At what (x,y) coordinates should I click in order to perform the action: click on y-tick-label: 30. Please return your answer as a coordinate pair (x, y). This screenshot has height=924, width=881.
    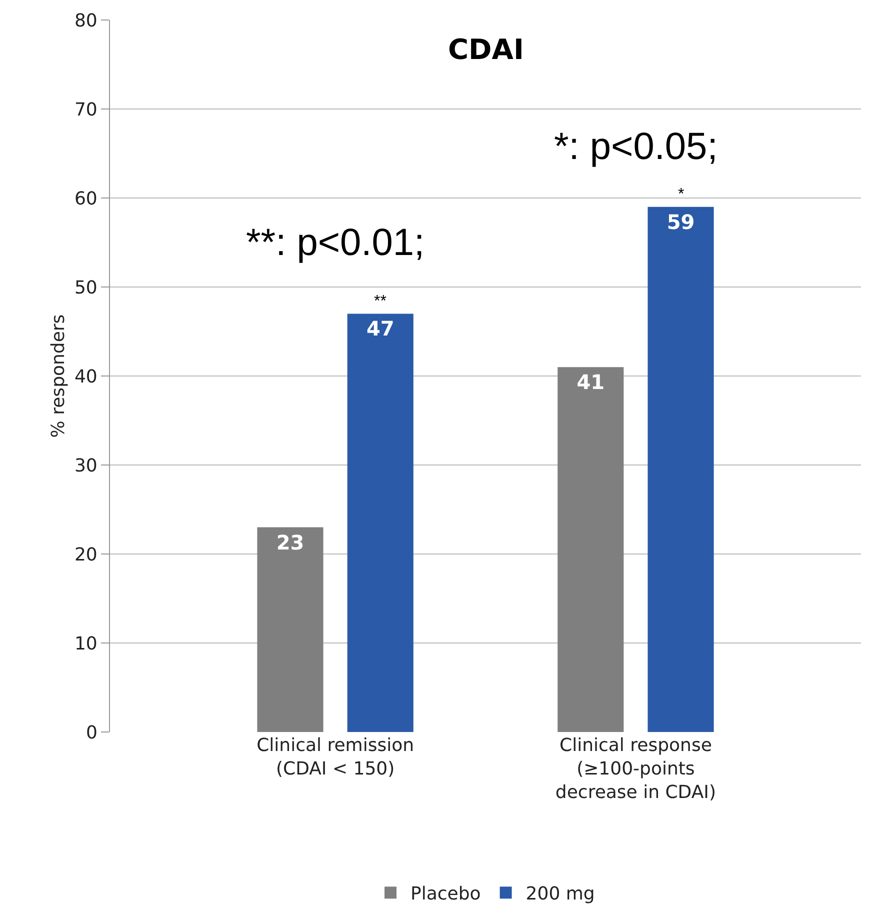
    Looking at the image, I should click on (86, 465).